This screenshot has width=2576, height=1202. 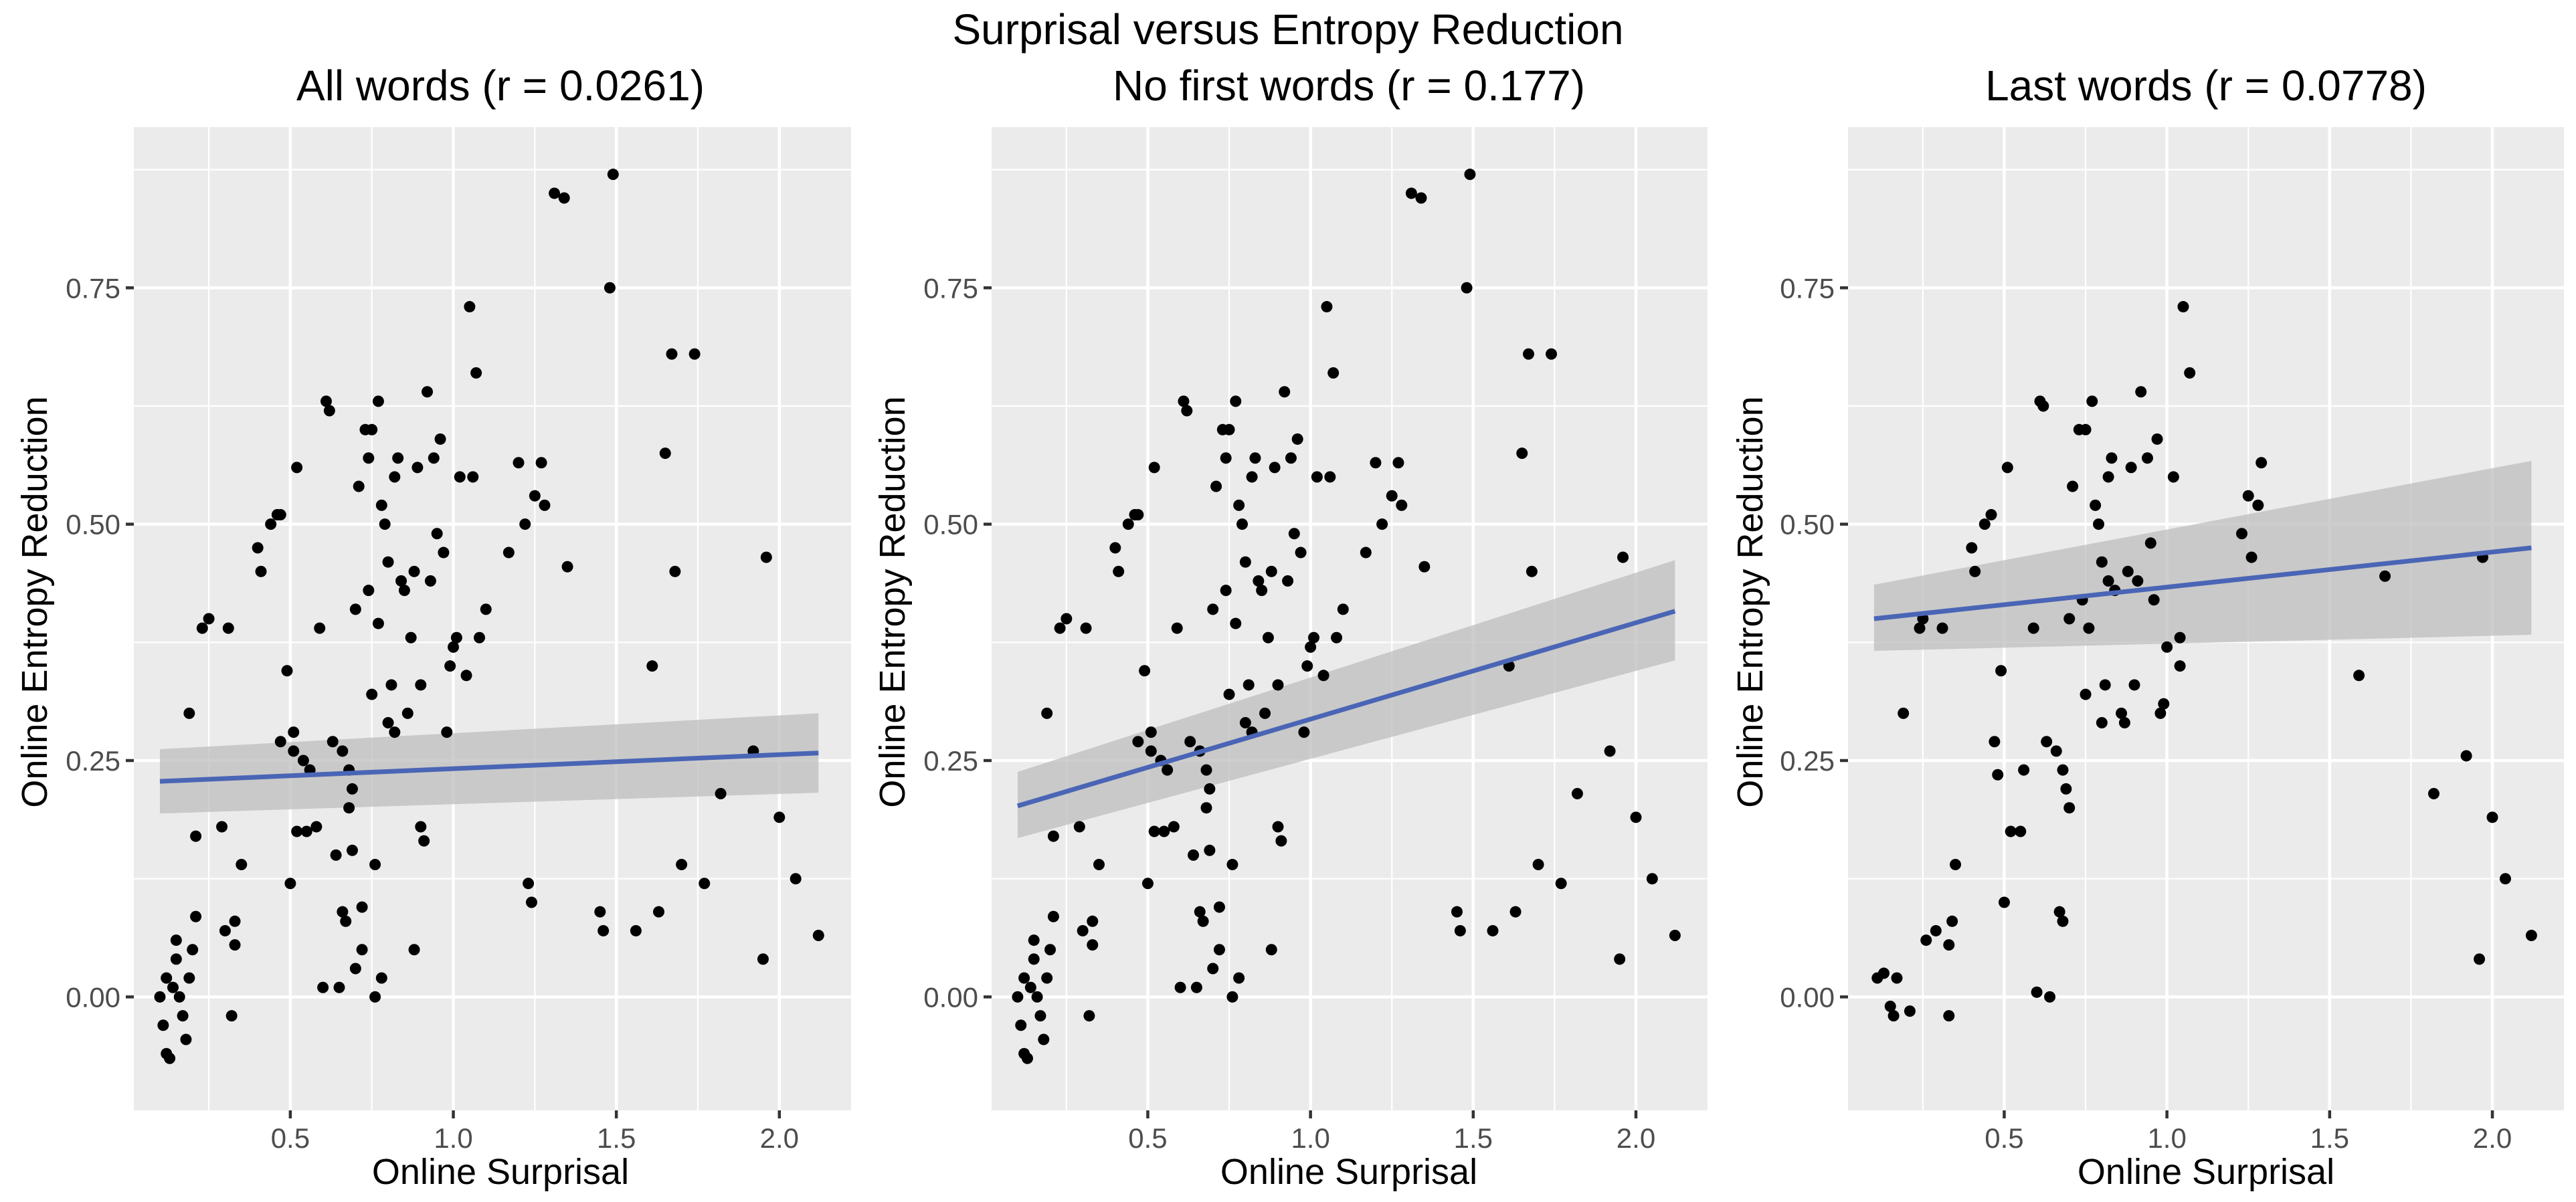 I want to click on y-tick-label: 0.00, so click(x=93, y=997).